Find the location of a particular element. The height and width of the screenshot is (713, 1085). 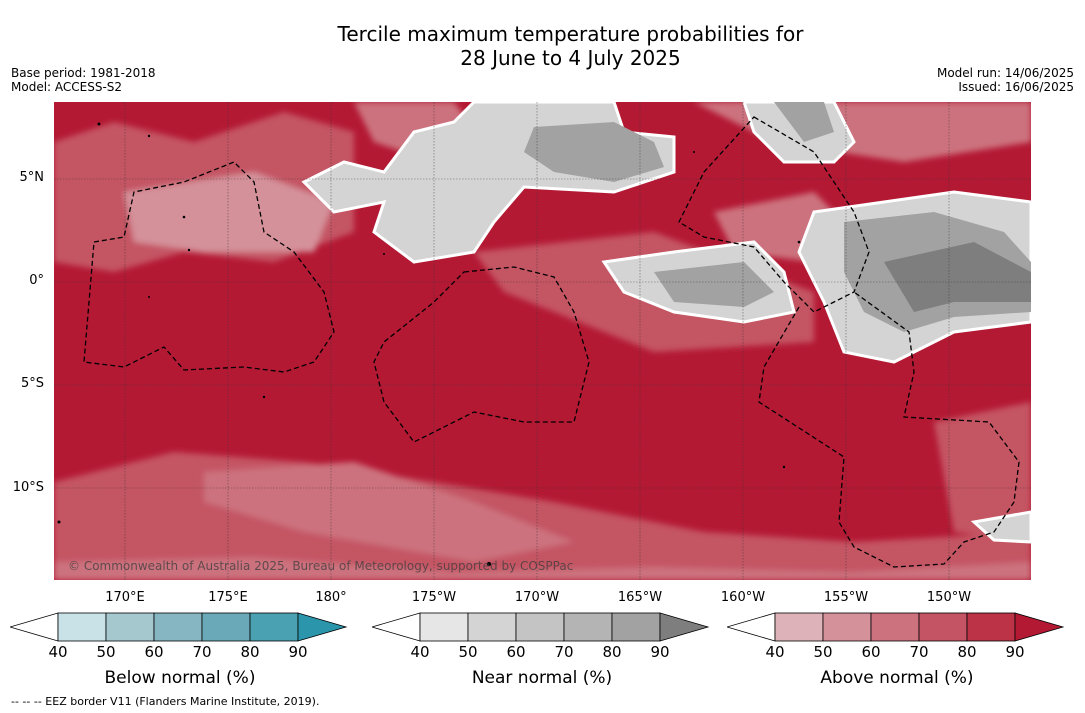

lat-label-5s: 5°S is located at coordinates (32, 383).